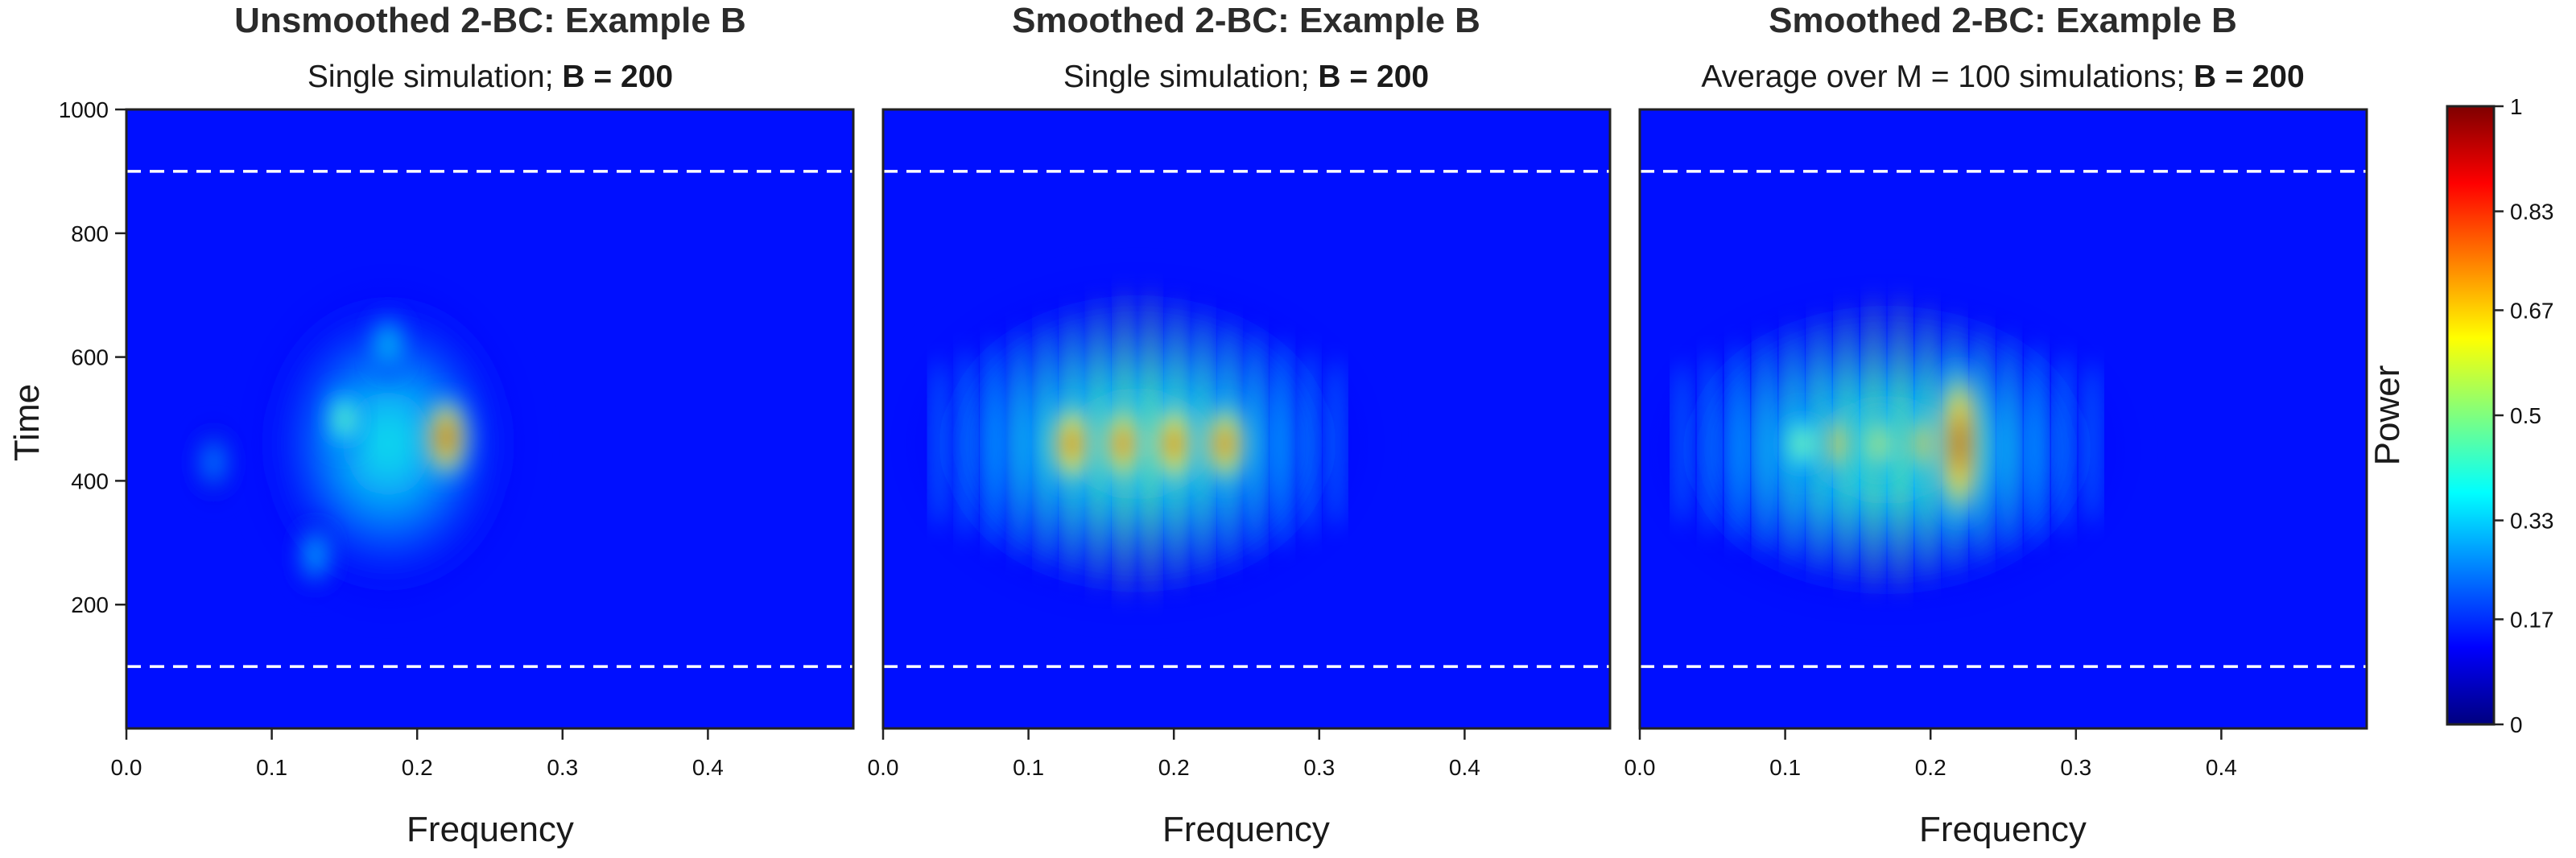 This screenshot has width=2576, height=858. I want to click on y-tick-label: 1000, so click(84, 109).